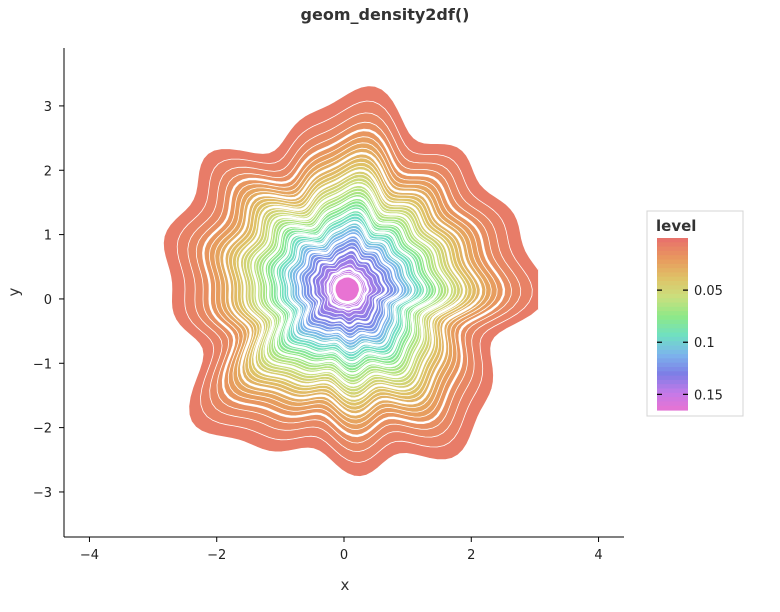  I want to click on y-axis-title: y, so click(14, 291).